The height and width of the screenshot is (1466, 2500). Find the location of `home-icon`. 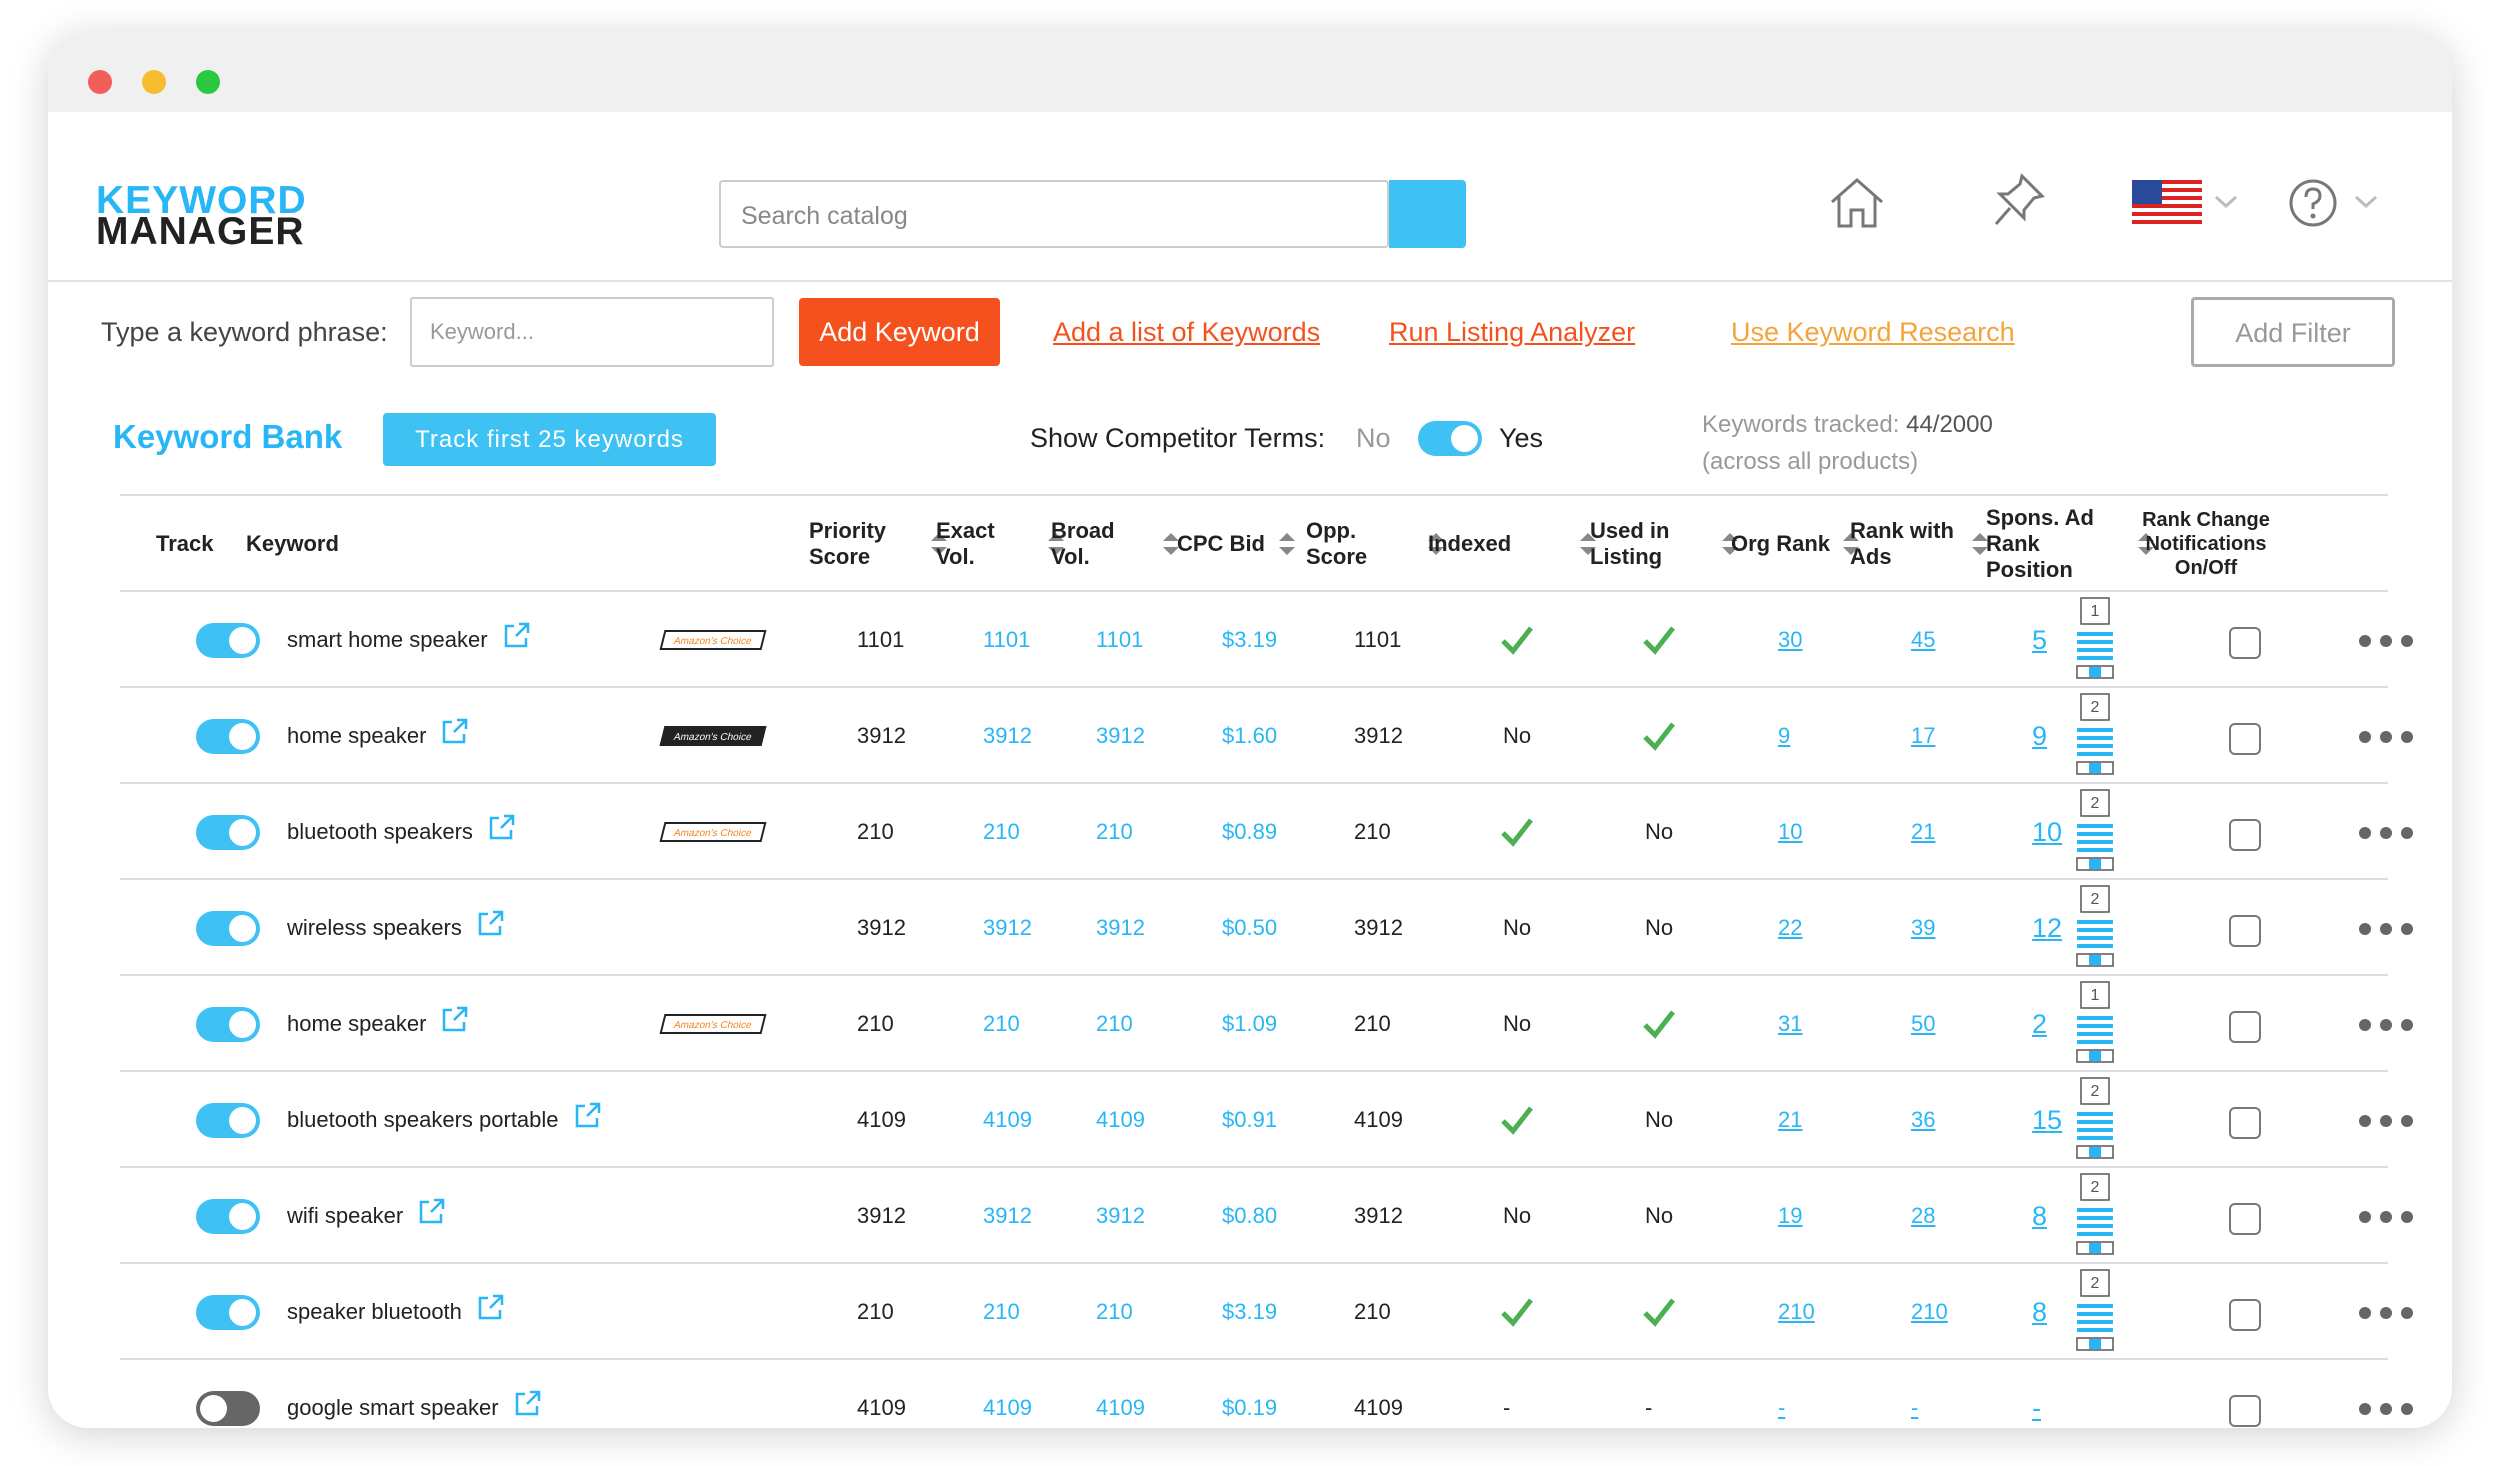

home-icon is located at coordinates (1857, 203).